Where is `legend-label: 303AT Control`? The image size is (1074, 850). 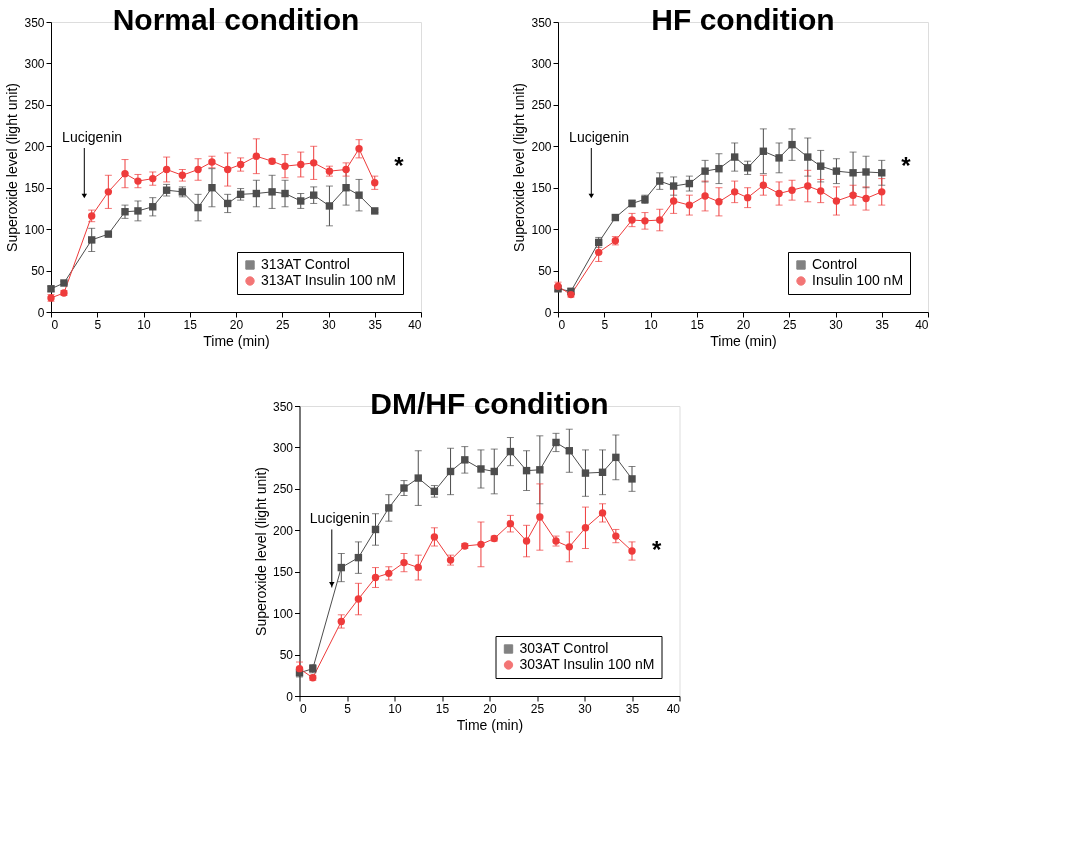 legend-label: 303AT Control is located at coordinates (564, 648).